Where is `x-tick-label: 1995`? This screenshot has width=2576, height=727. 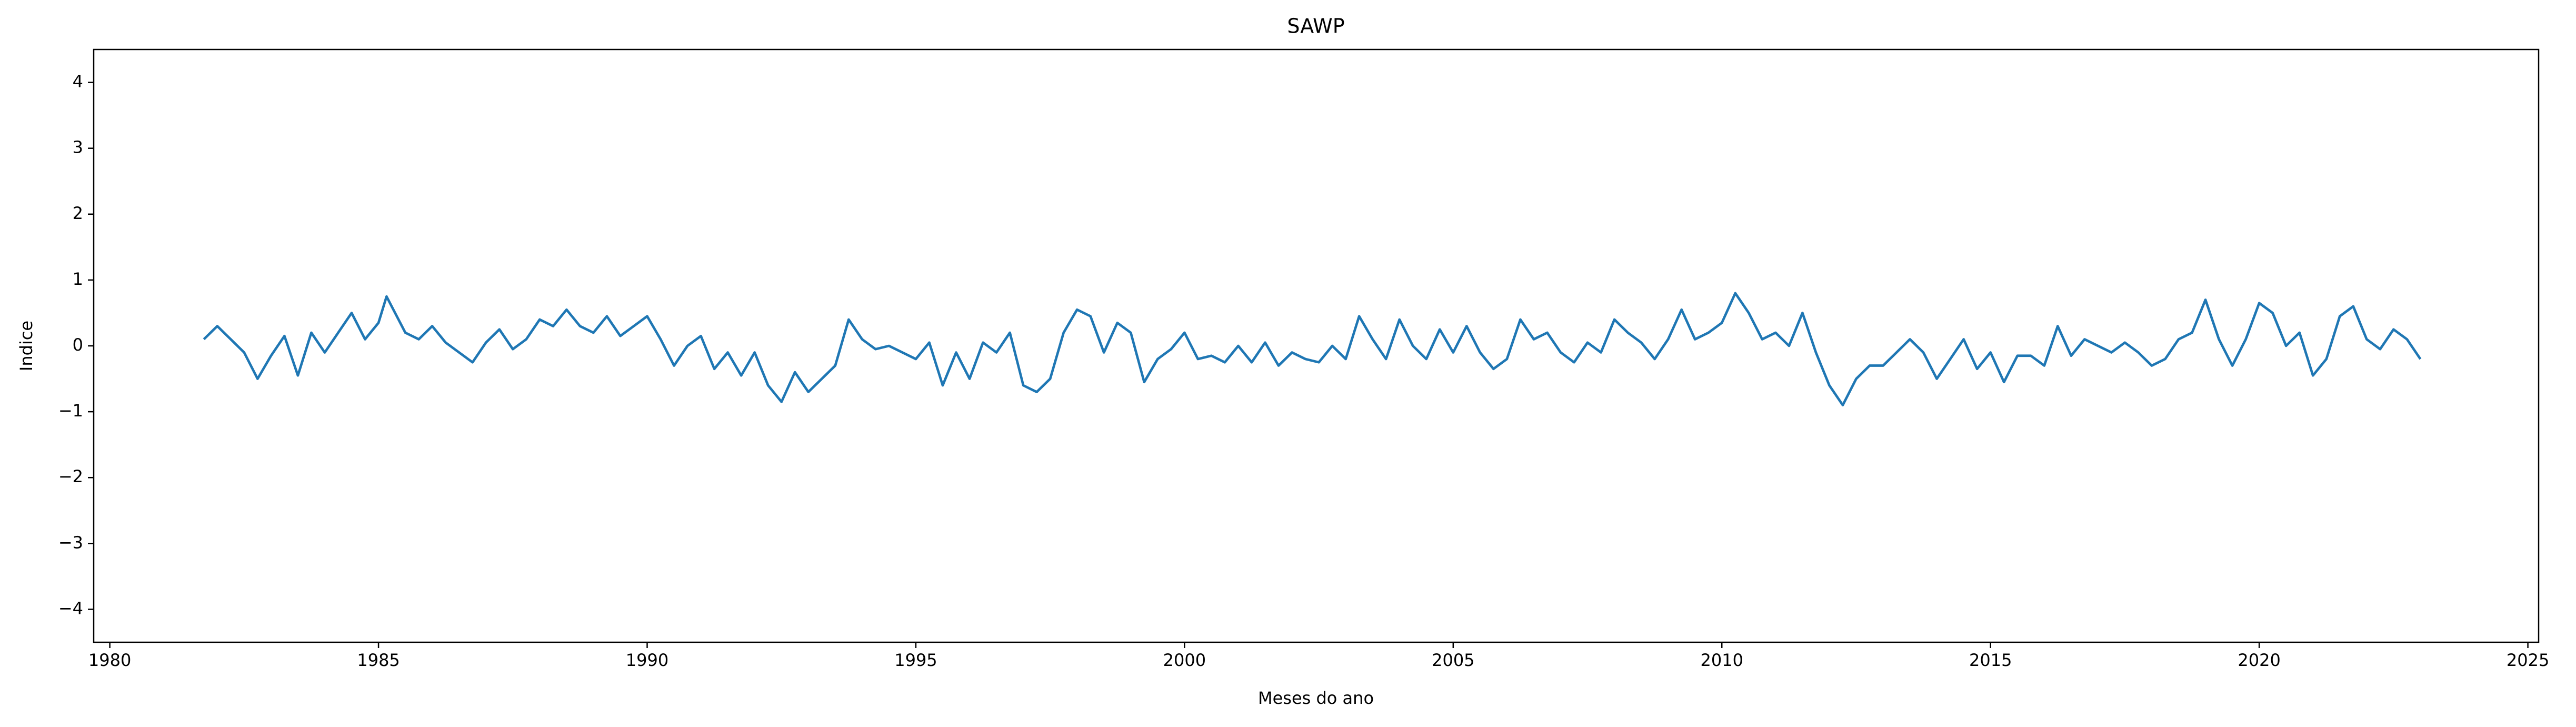
x-tick-label: 1995 is located at coordinates (916, 660).